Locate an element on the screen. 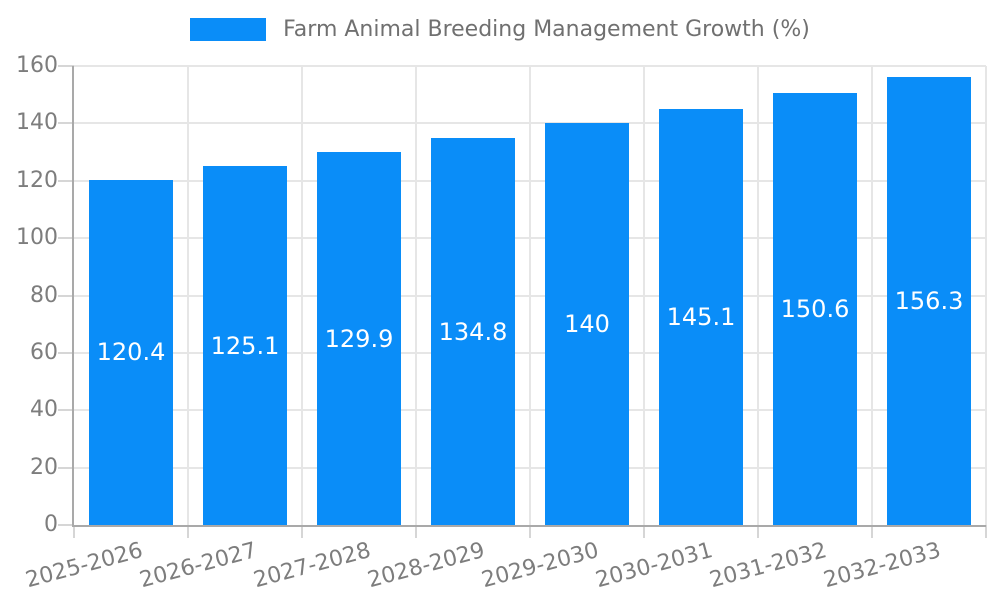 The image size is (1000, 600). x-axis-line is located at coordinates (529, 526).